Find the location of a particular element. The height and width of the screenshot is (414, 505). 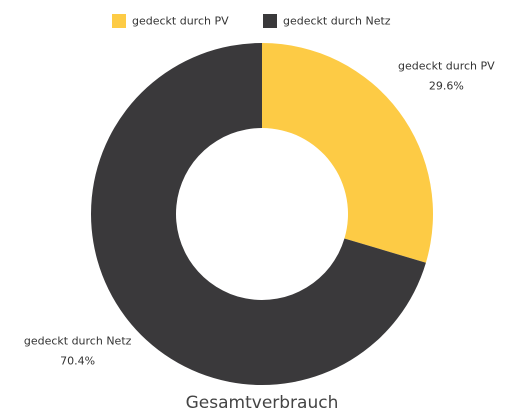

legend-label: gedeckt durch PV is located at coordinates (180, 21).